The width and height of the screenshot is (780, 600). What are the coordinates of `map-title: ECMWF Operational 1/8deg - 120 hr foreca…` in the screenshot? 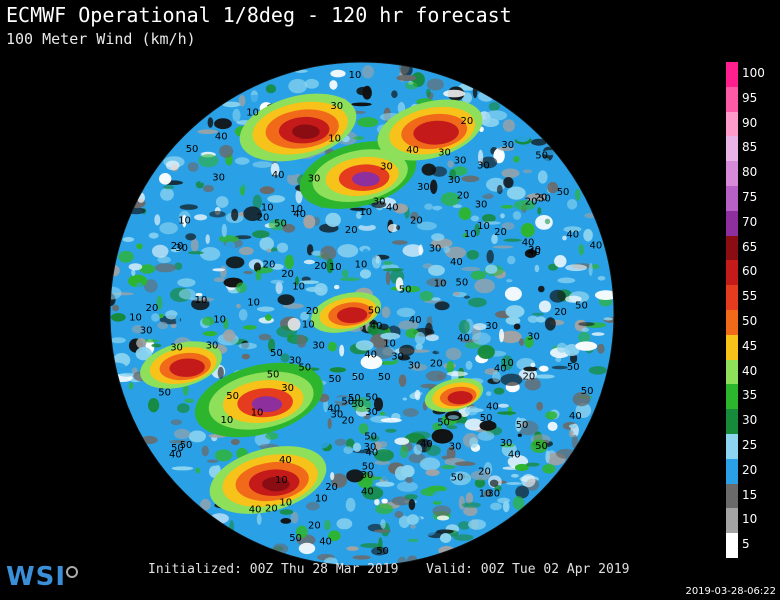 It's located at (259, 15).